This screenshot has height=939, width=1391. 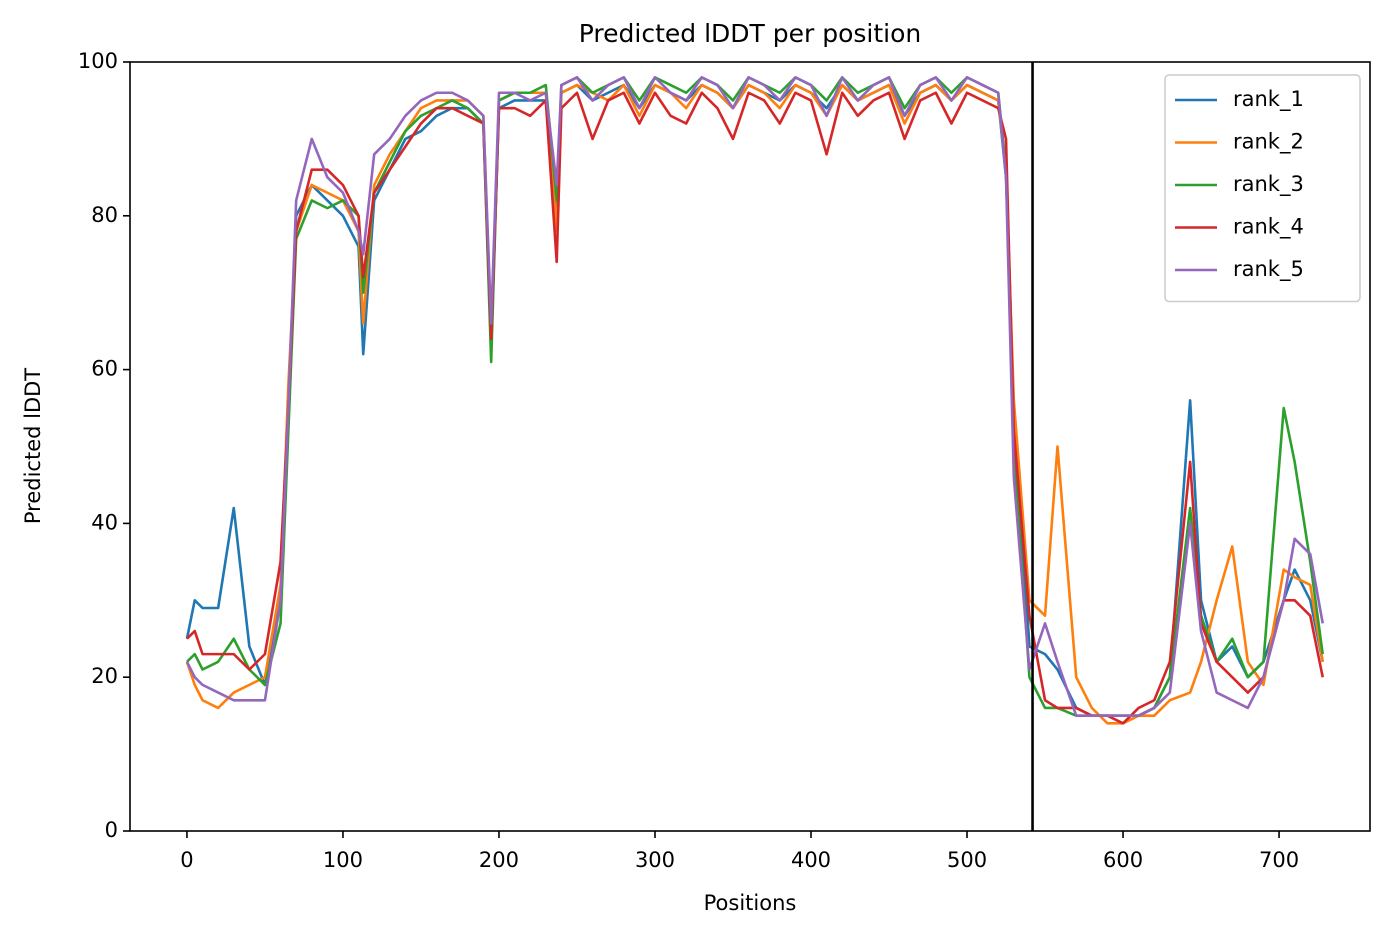 I want to click on x-tick-label: 200, so click(x=499, y=860).